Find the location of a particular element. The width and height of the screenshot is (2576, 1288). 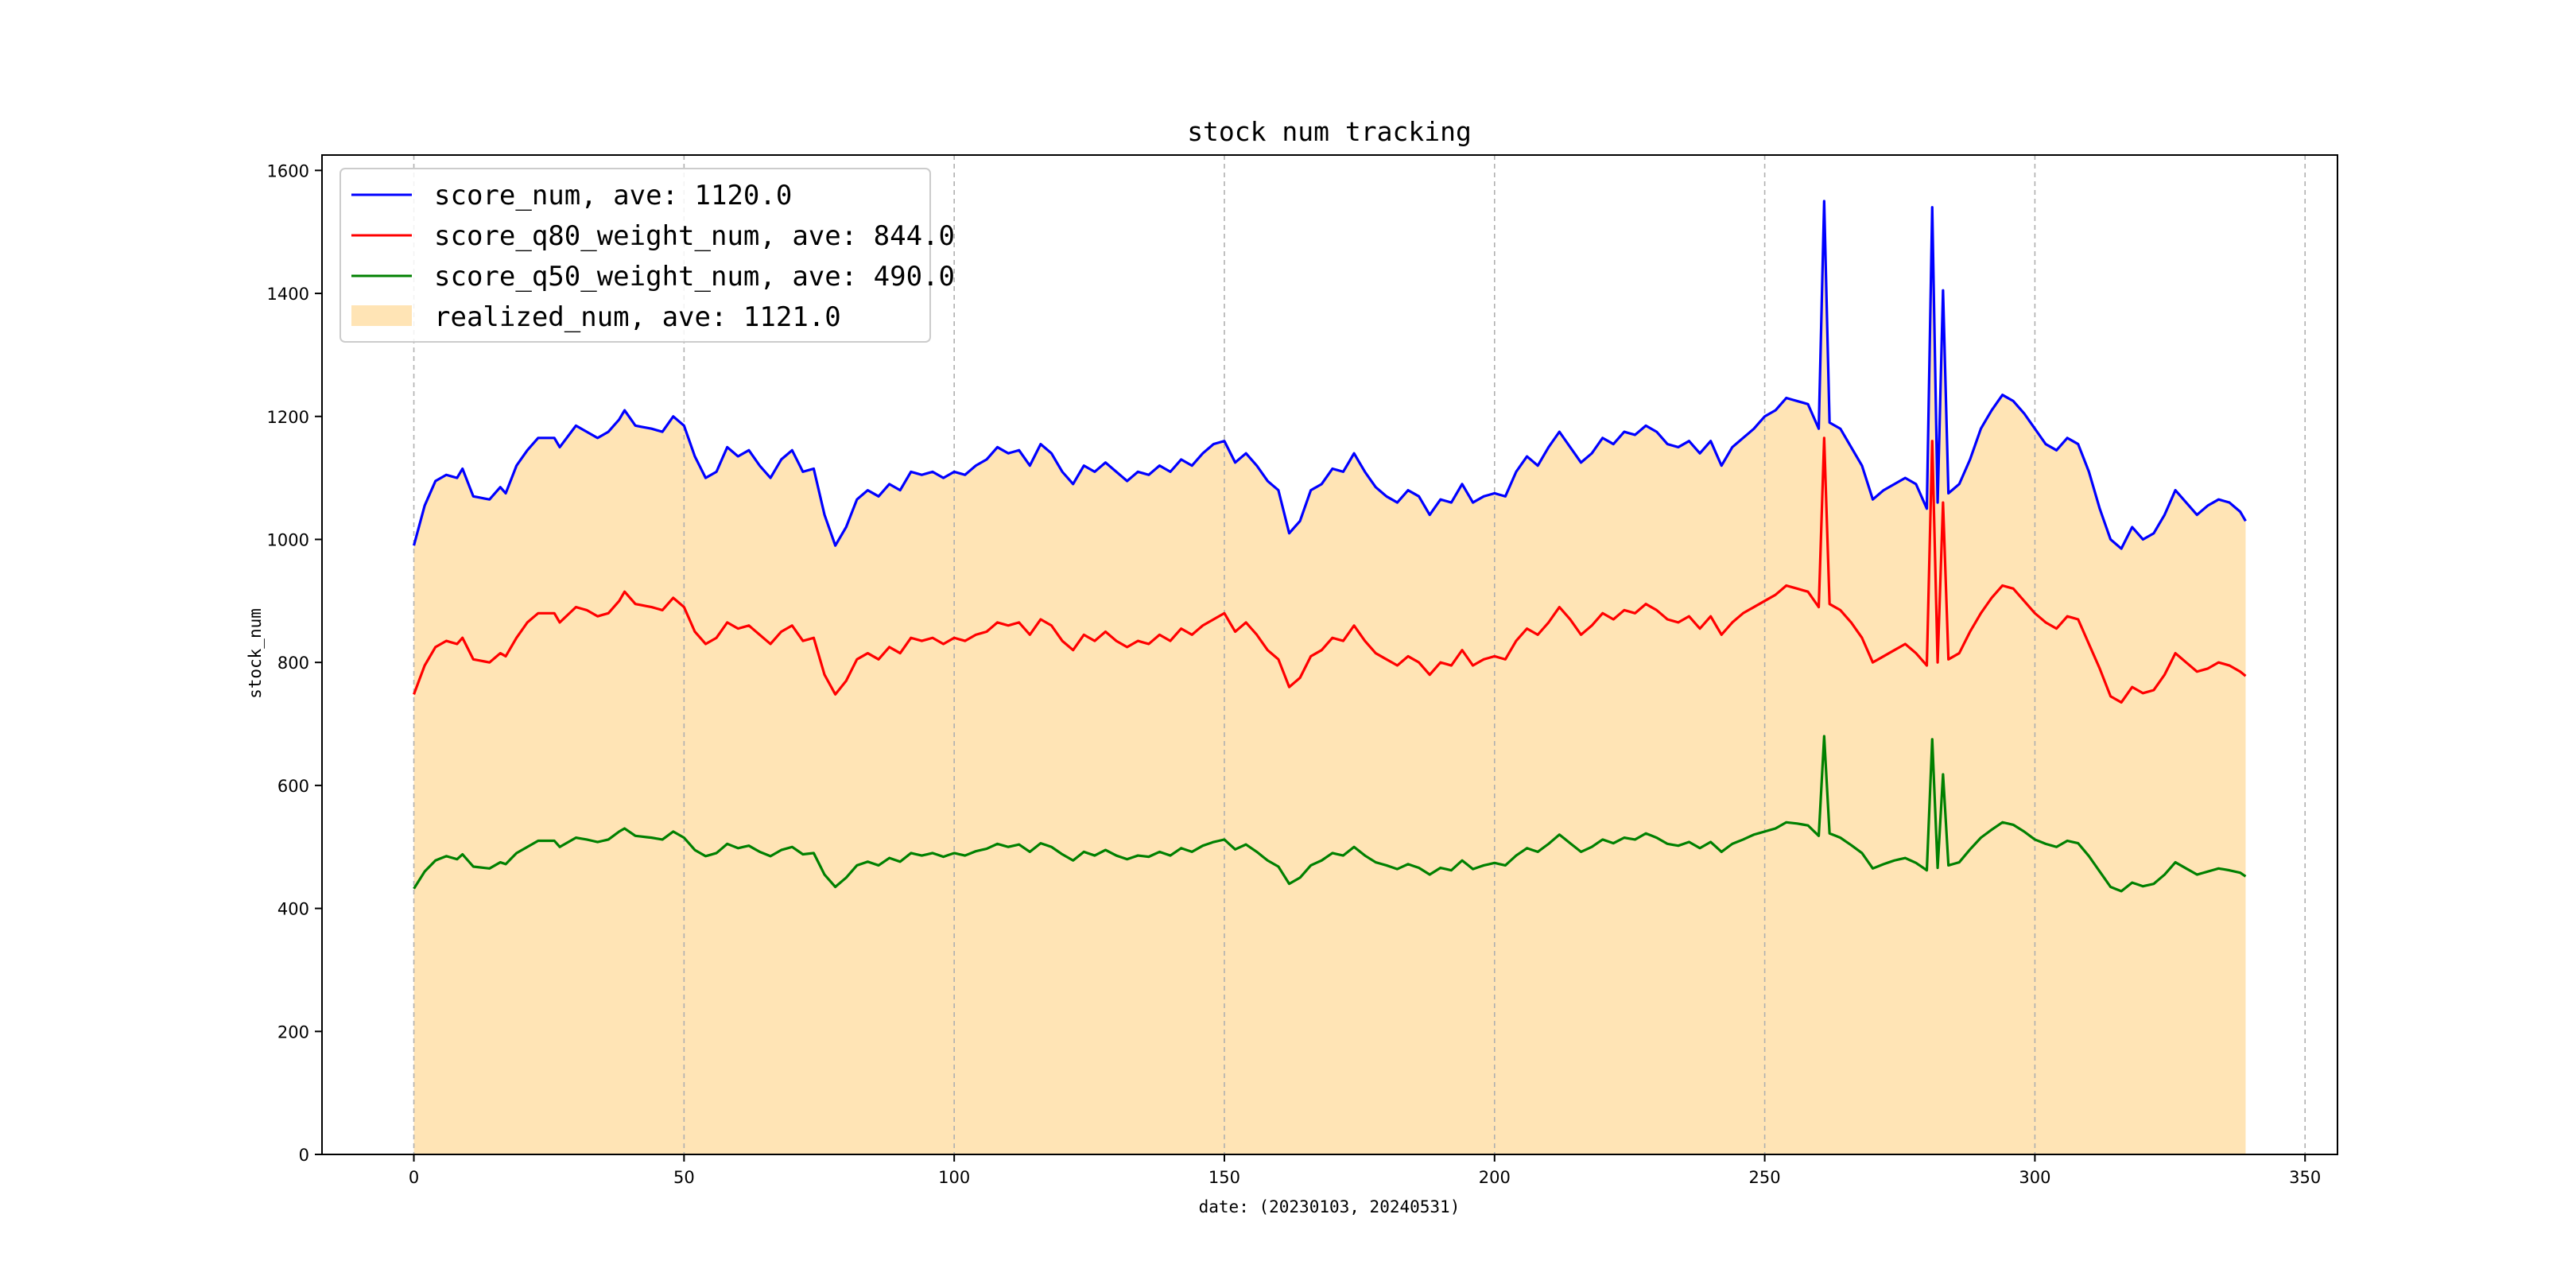

y-tick-label-0: 0 is located at coordinates (304, 1156).